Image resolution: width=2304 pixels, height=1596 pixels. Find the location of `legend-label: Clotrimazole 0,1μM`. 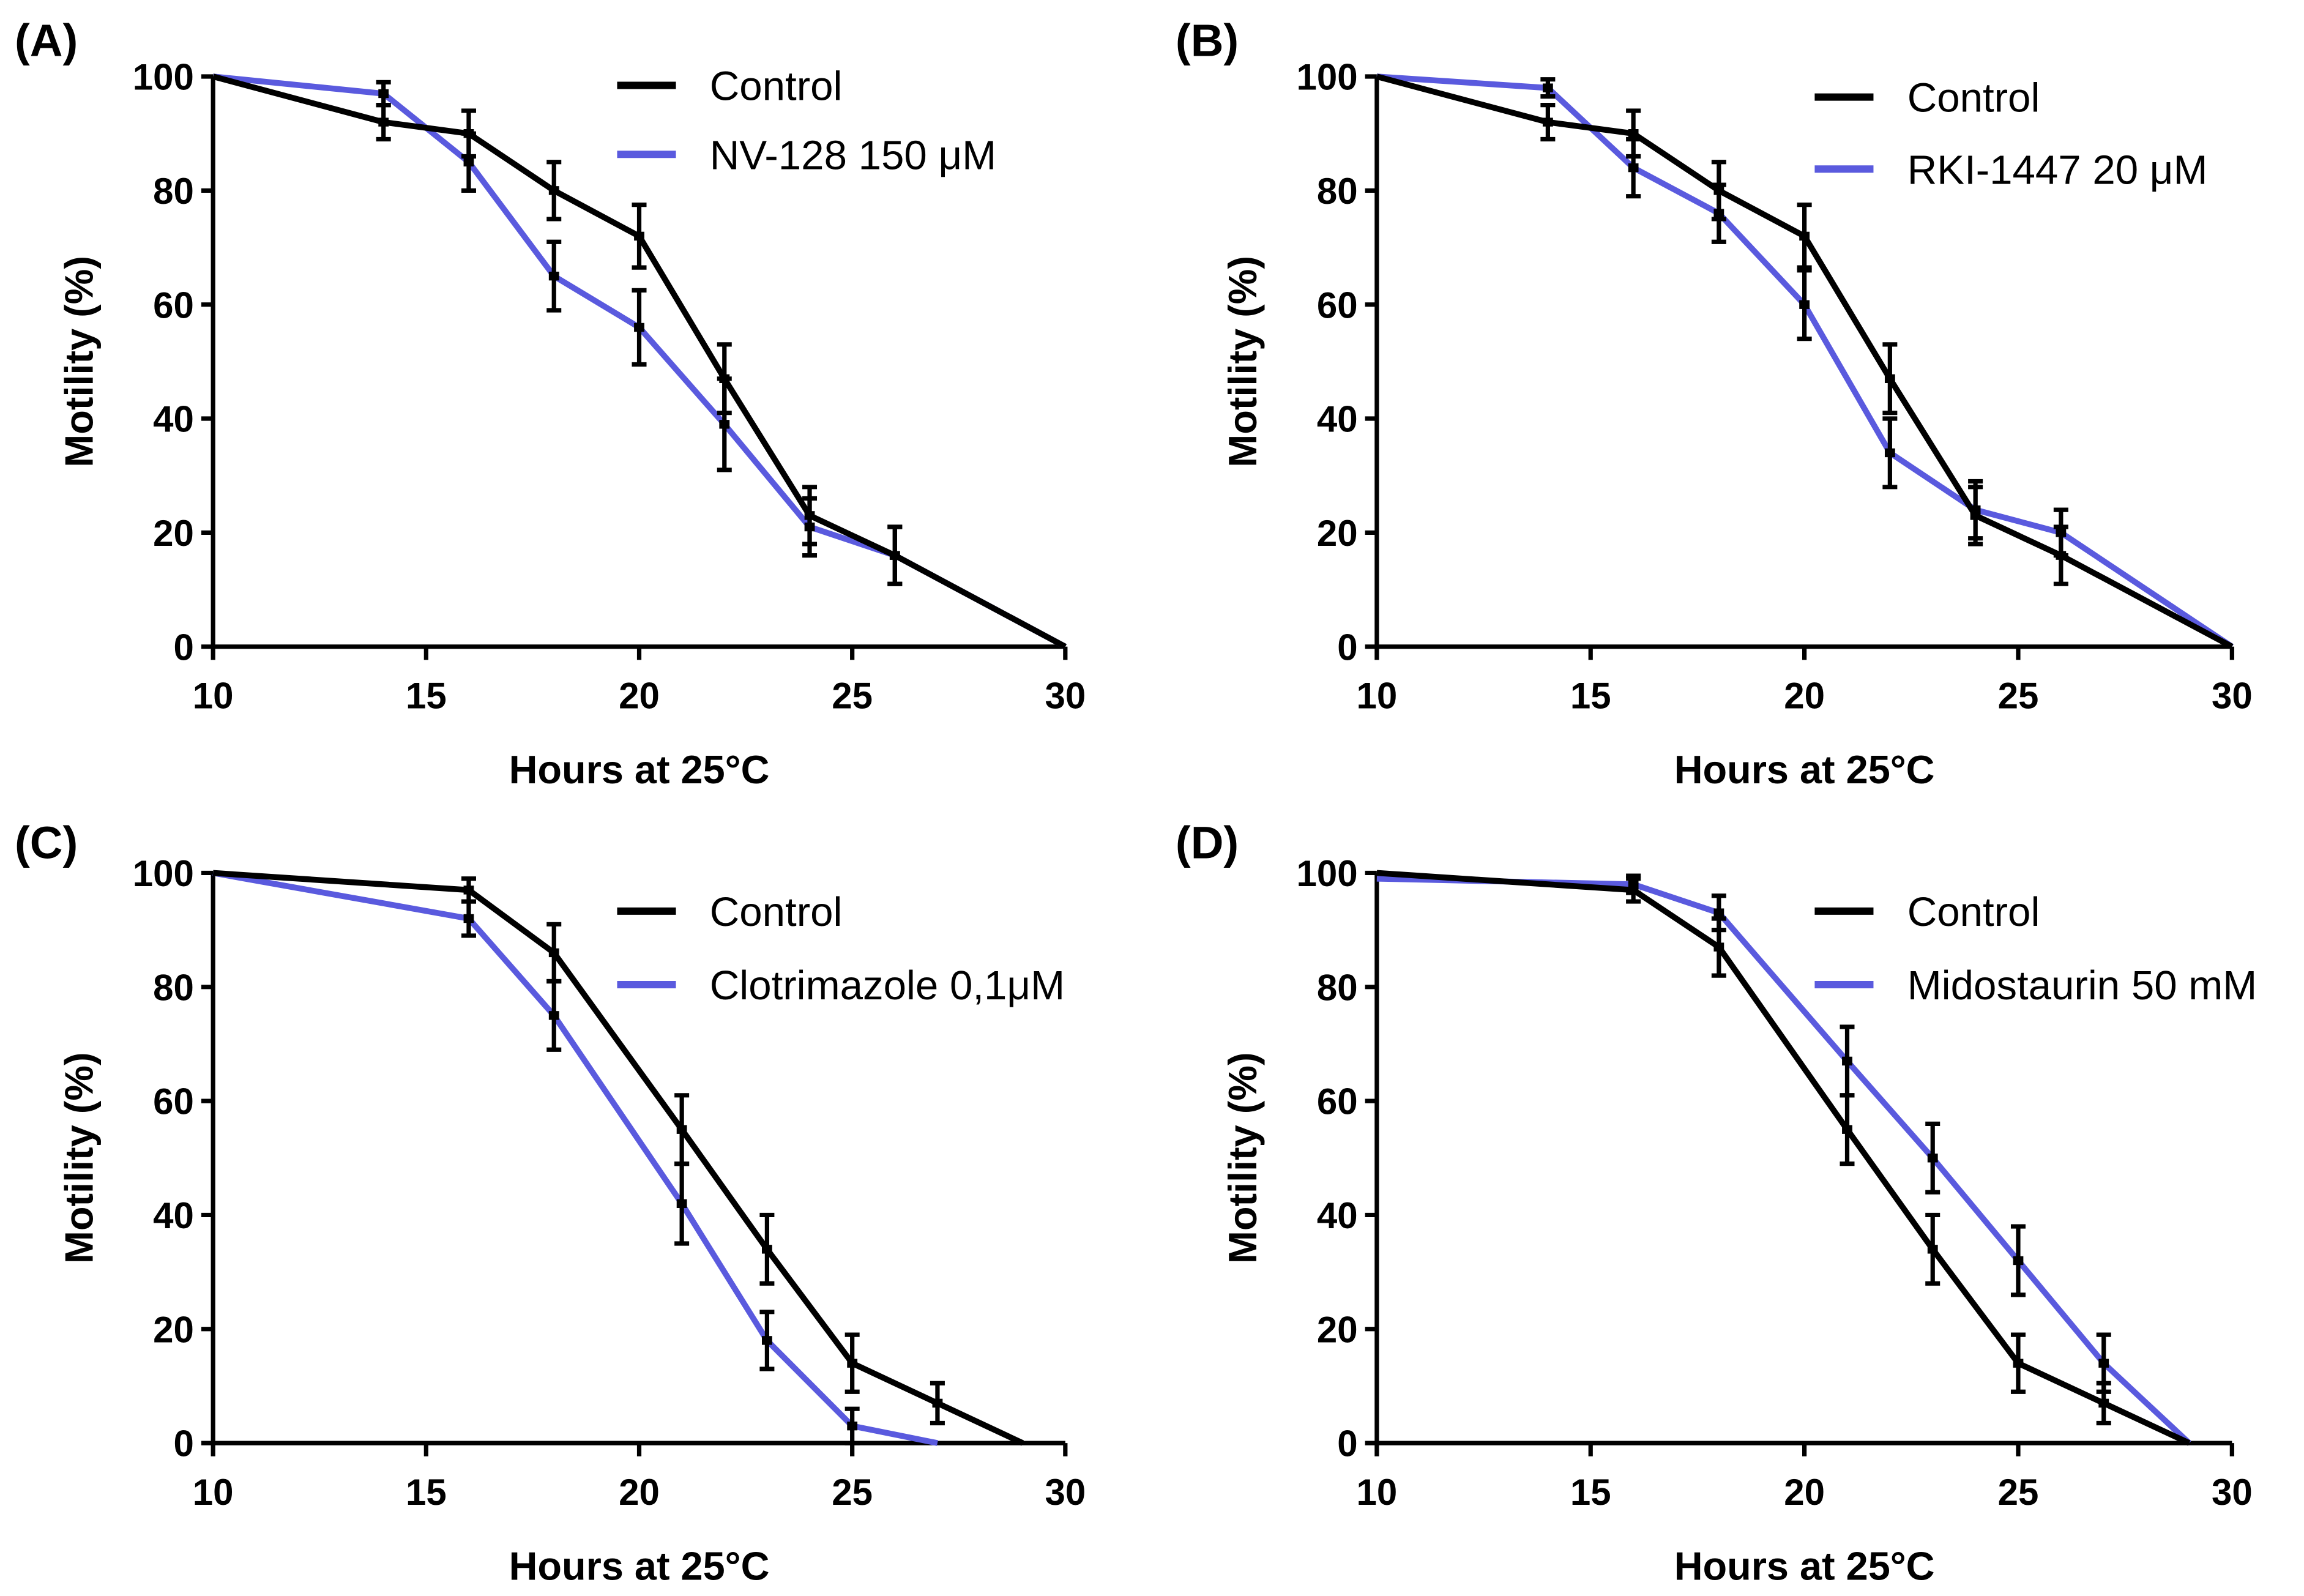

legend-label: Clotrimazole 0,1μM is located at coordinates (887, 986).